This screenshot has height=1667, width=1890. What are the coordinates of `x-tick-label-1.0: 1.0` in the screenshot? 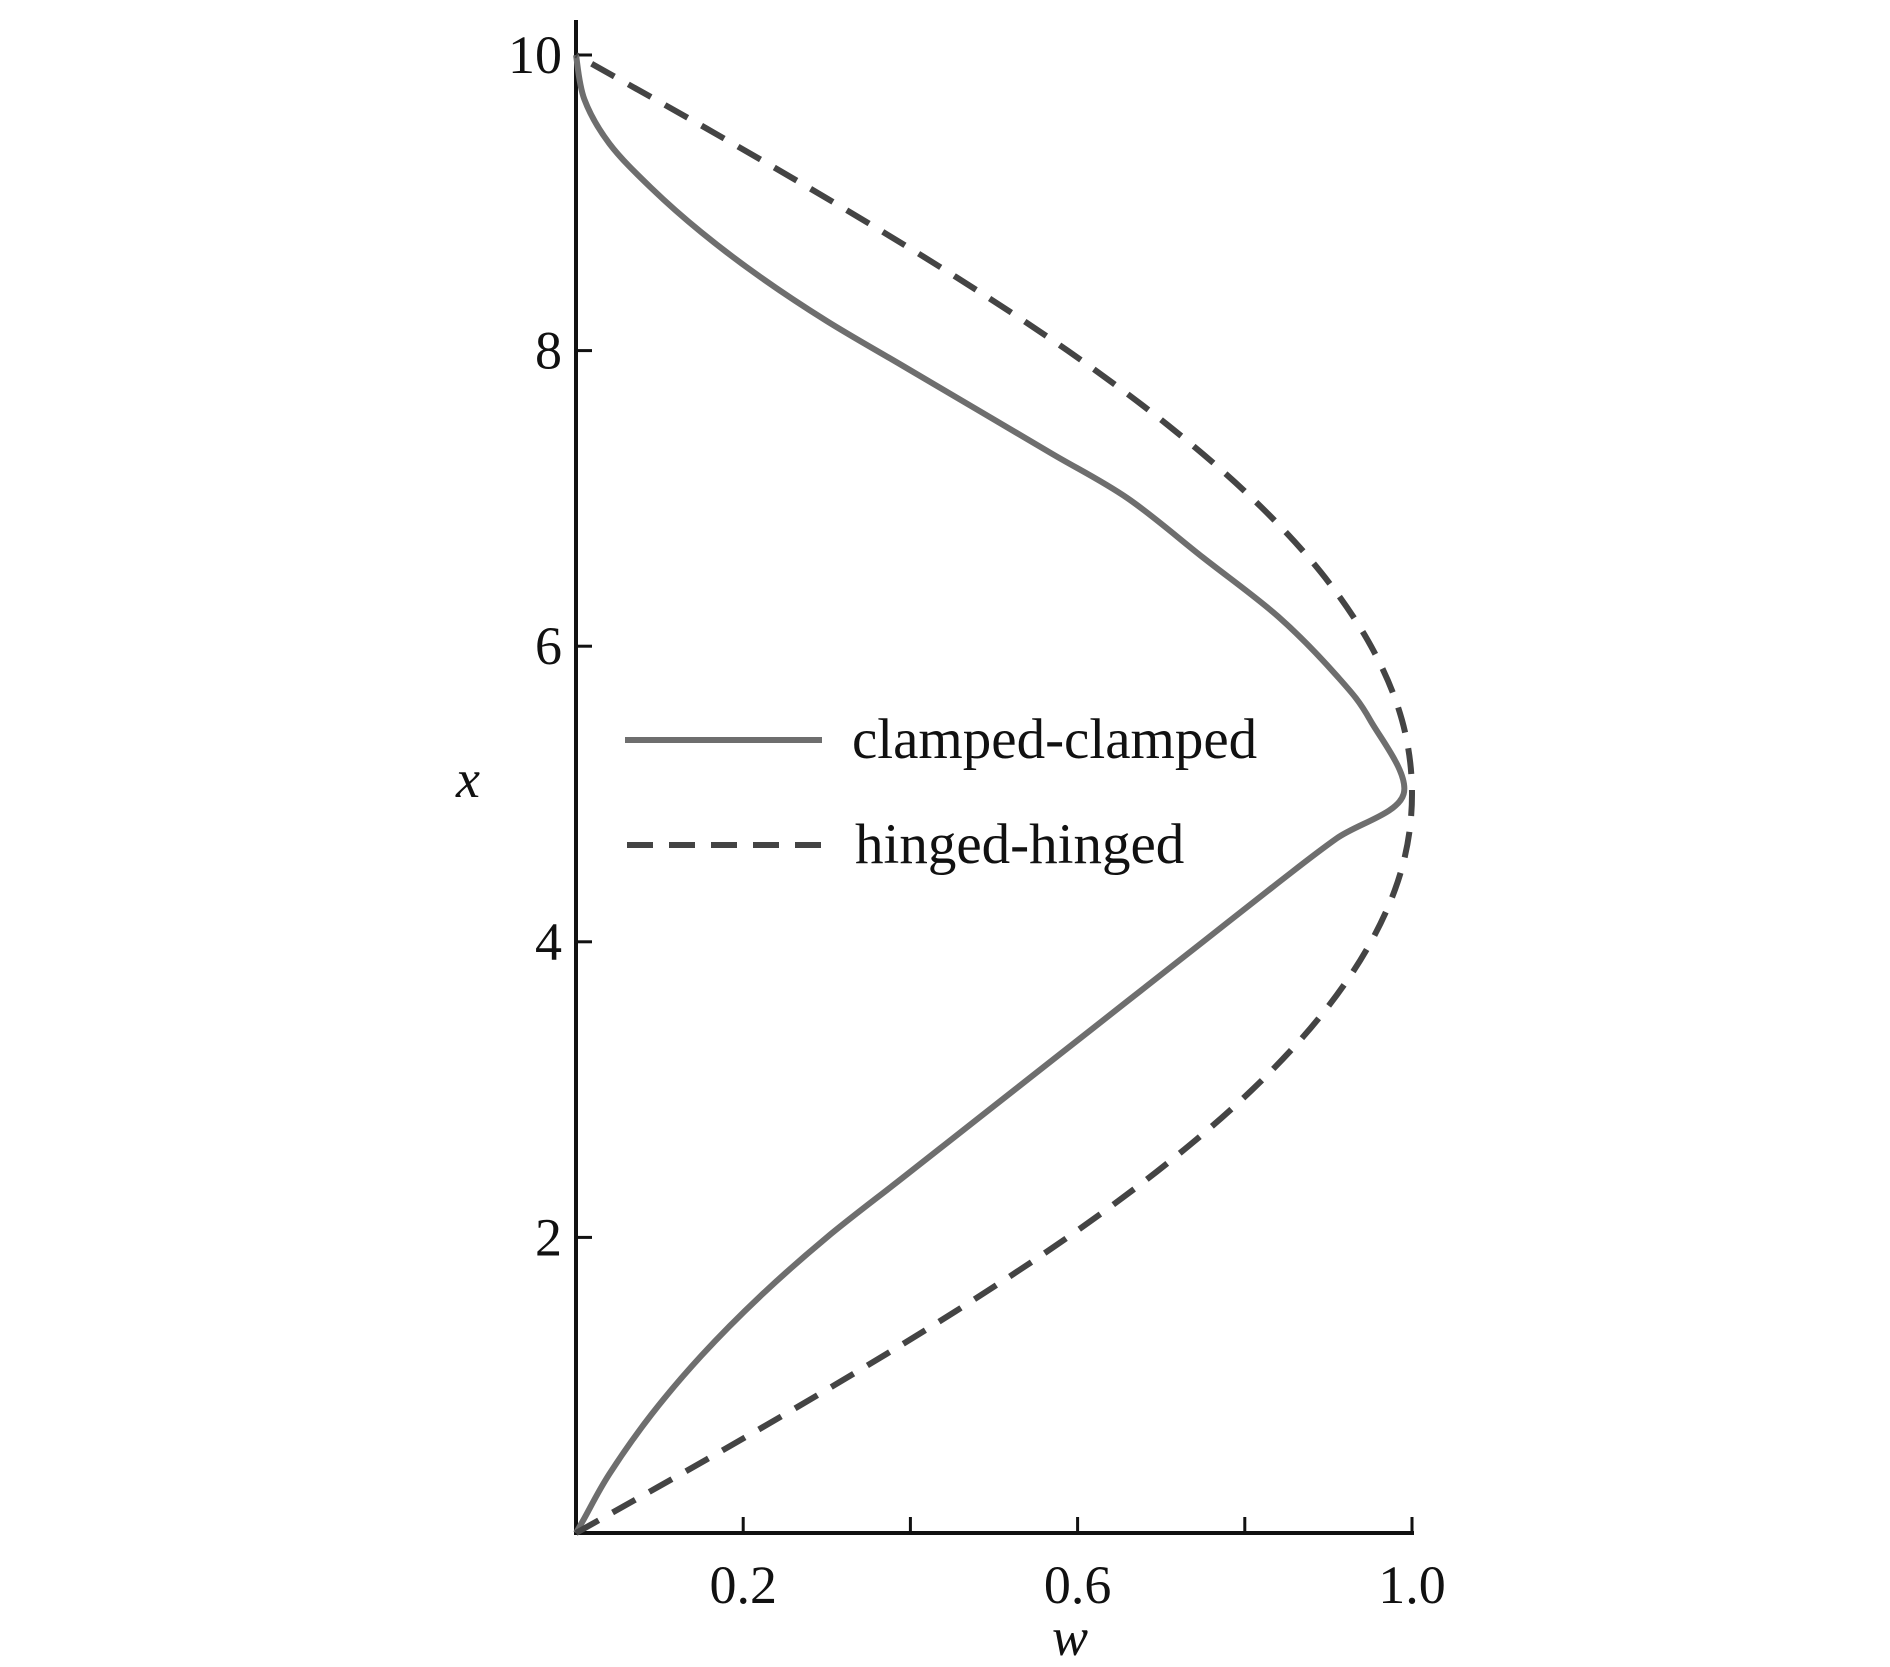 It's located at (1412, 1585).